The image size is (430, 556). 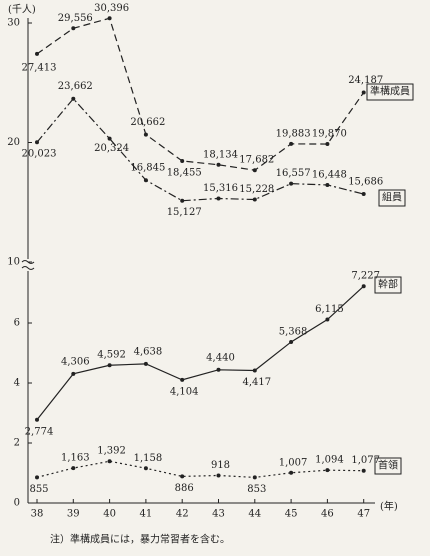 I want to click on x-tick-label: 47, so click(x=363, y=514).